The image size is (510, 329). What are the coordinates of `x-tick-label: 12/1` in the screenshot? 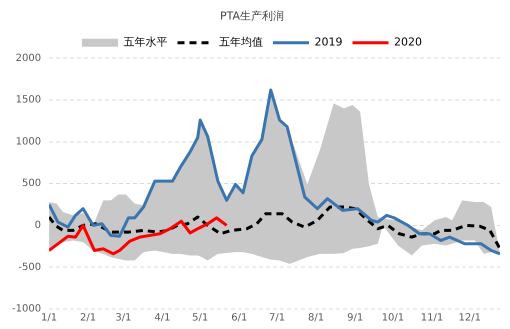 It's located at (470, 318).